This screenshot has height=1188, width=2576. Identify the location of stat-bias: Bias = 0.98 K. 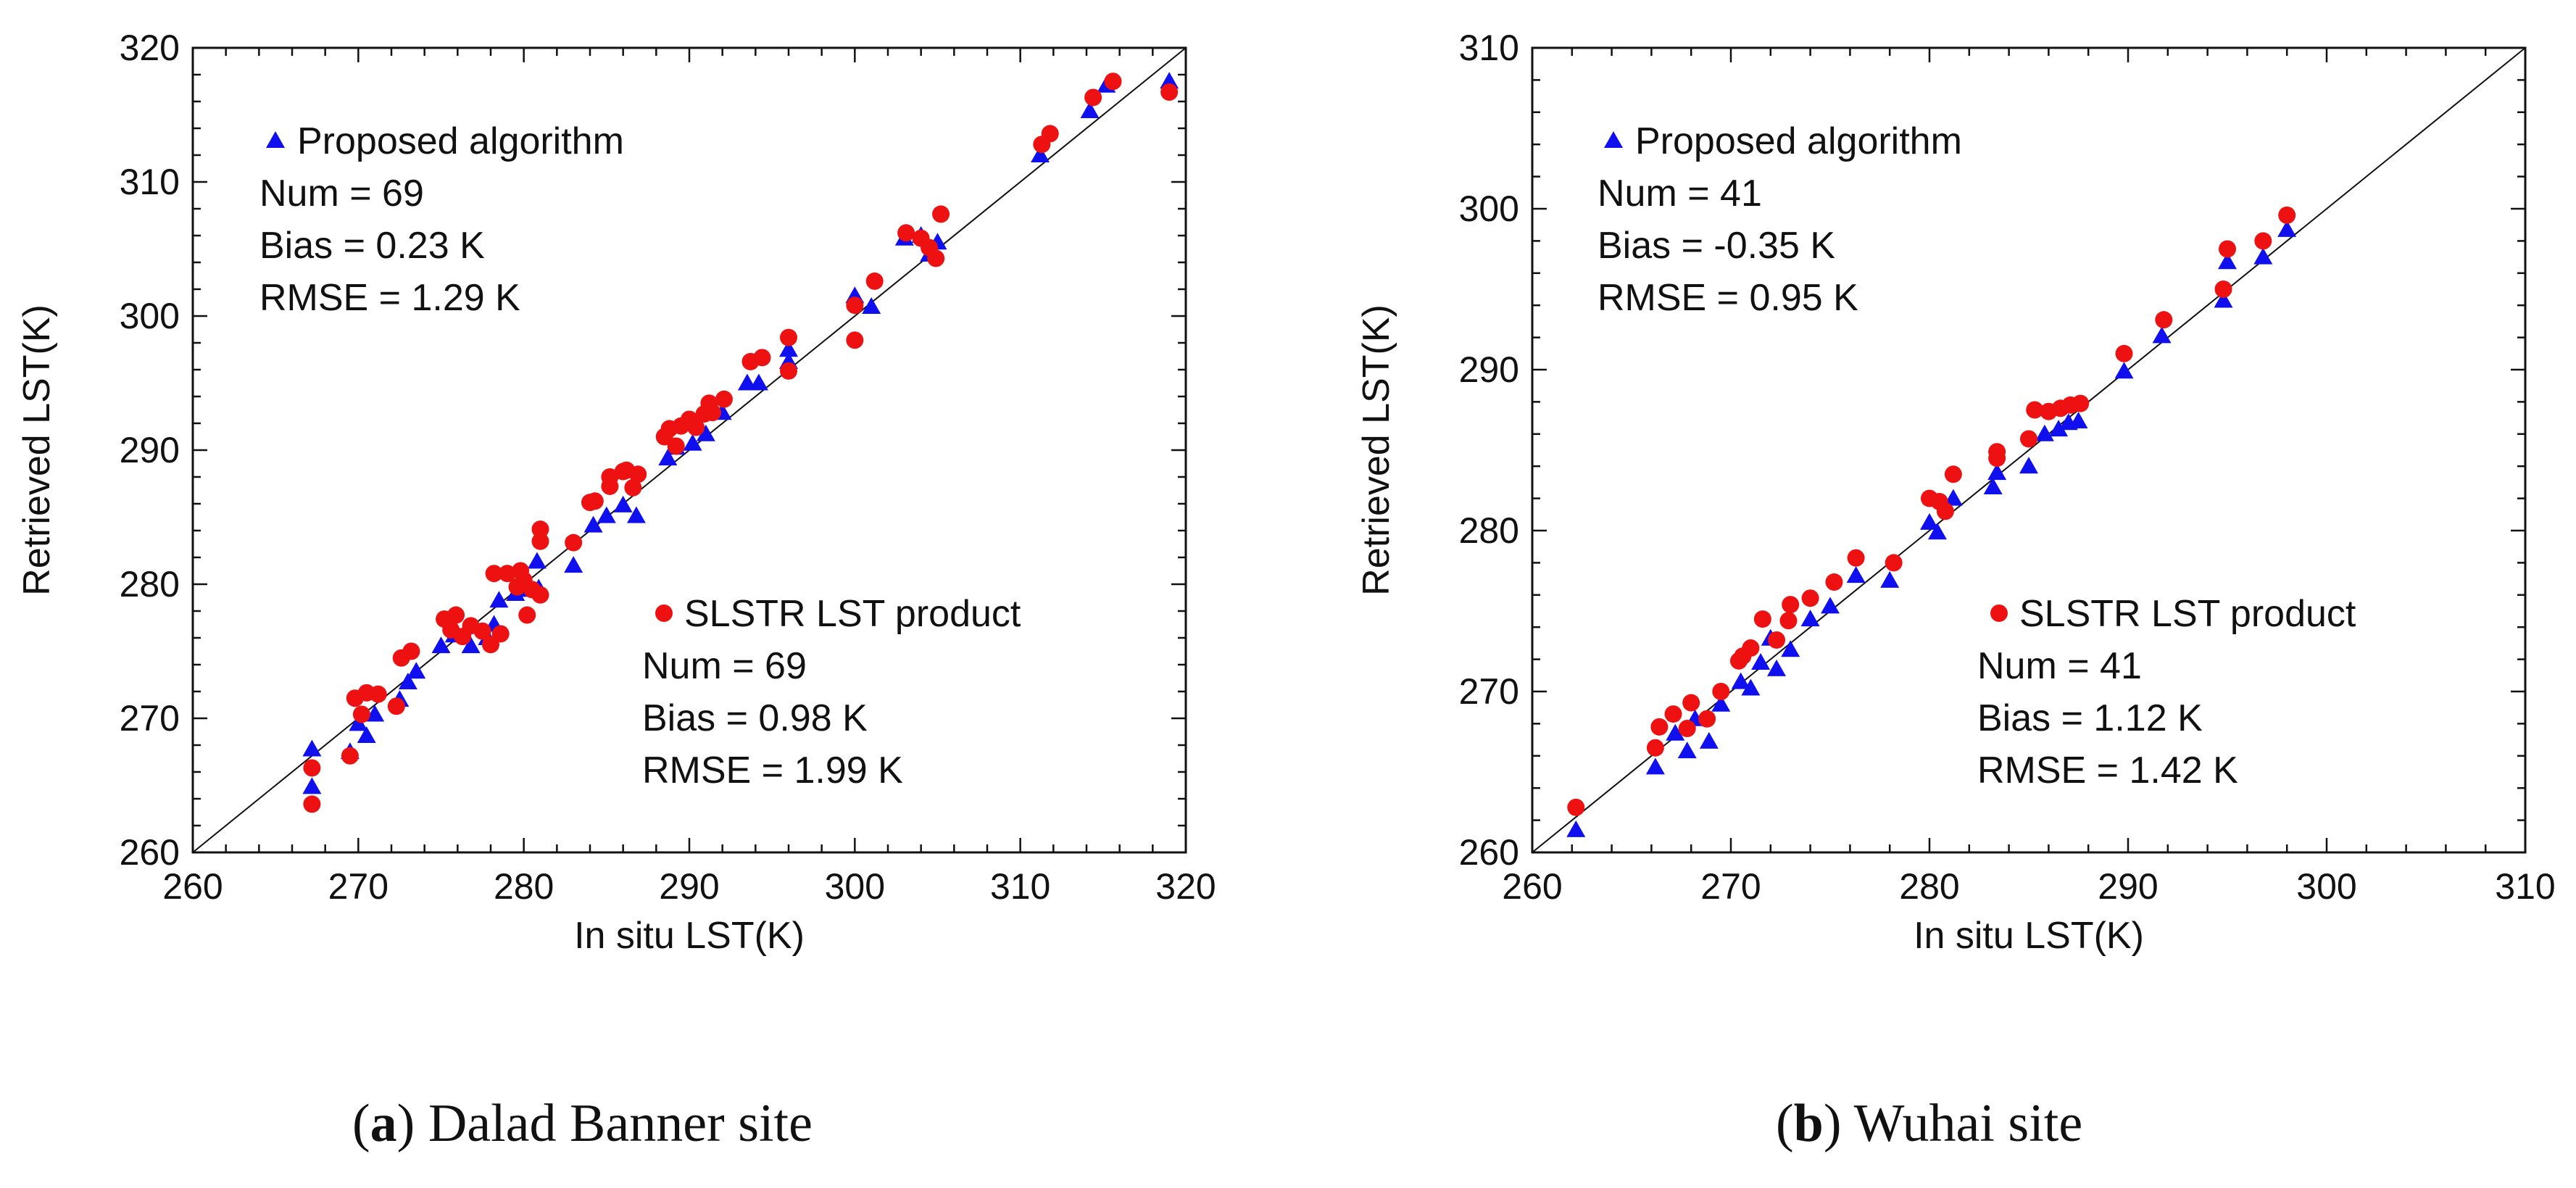
(755, 718).